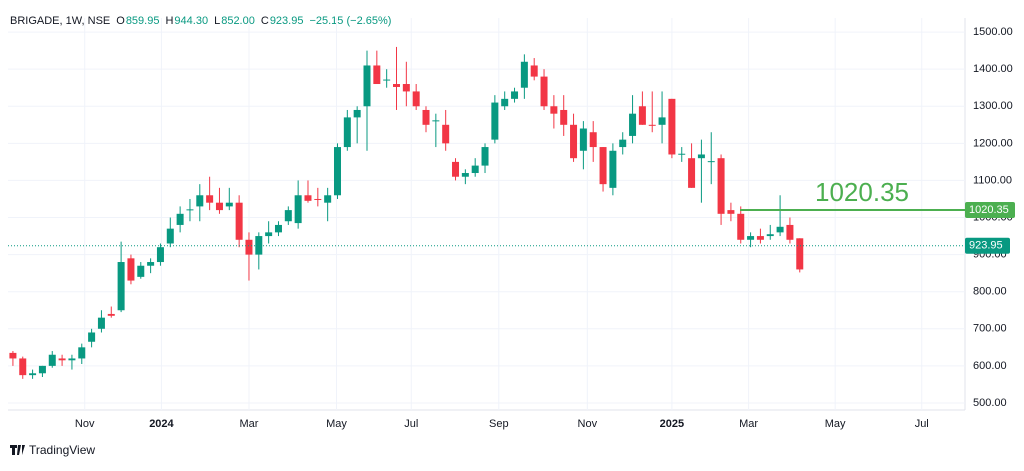 The width and height of the screenshot is (1024, 471). Describe the element at coordinates (17, 450) in the screenshot. I see `logo-icon` at that location.